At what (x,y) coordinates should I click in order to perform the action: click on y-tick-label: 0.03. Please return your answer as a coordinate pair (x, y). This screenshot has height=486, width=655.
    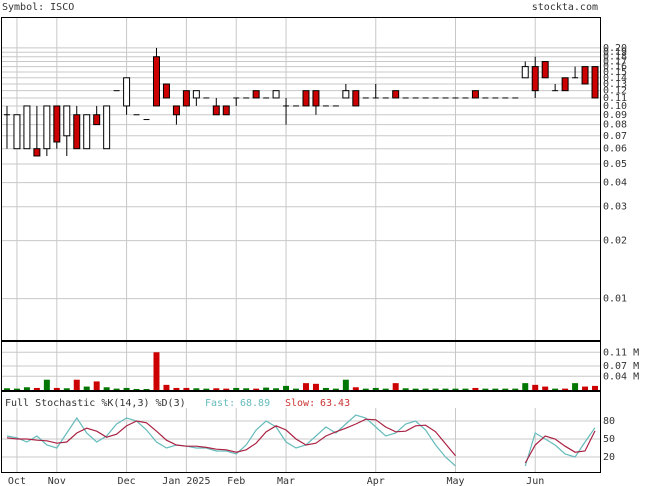
    Looking at the image, I should click on (615, 207).